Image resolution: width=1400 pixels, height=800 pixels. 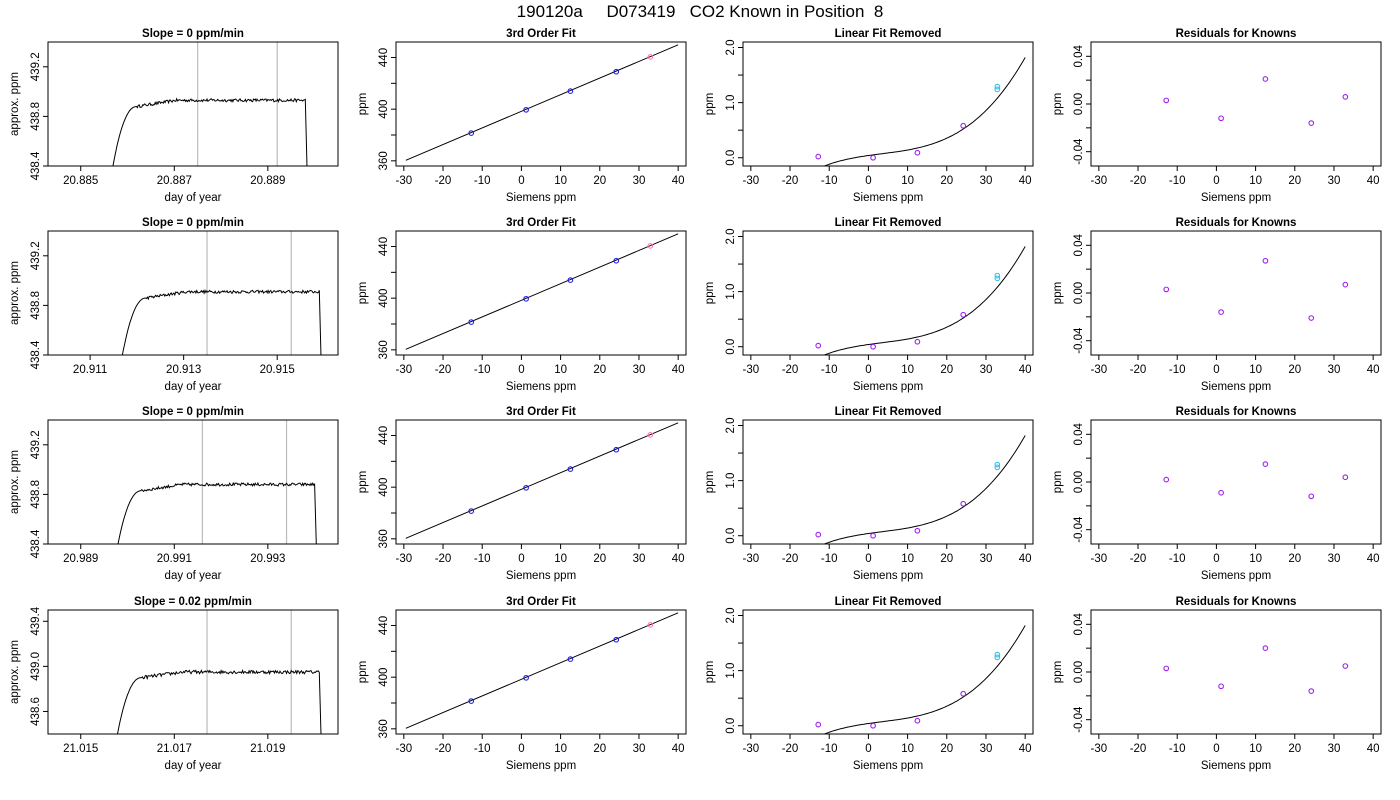 I want to click on panel-title: 3rd Order Fit, so click(x=541, y=412).